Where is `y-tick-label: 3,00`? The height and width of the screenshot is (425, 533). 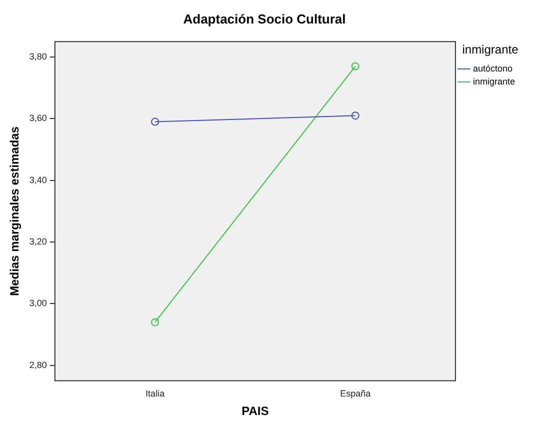 y-tick-label: 3,00 is located at coordinates (38, 303).